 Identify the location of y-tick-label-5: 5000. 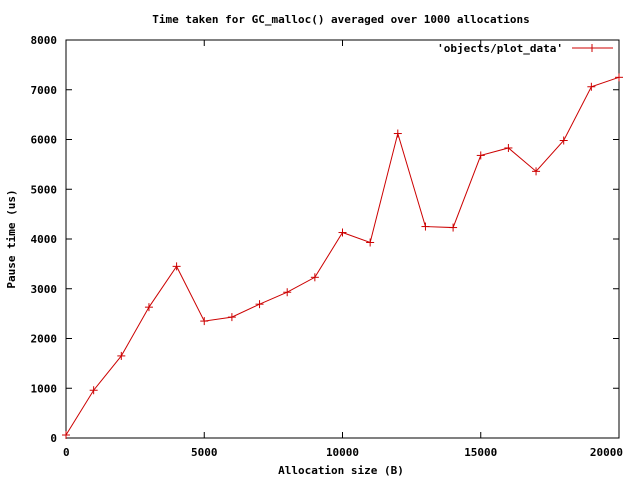
(44, 189).